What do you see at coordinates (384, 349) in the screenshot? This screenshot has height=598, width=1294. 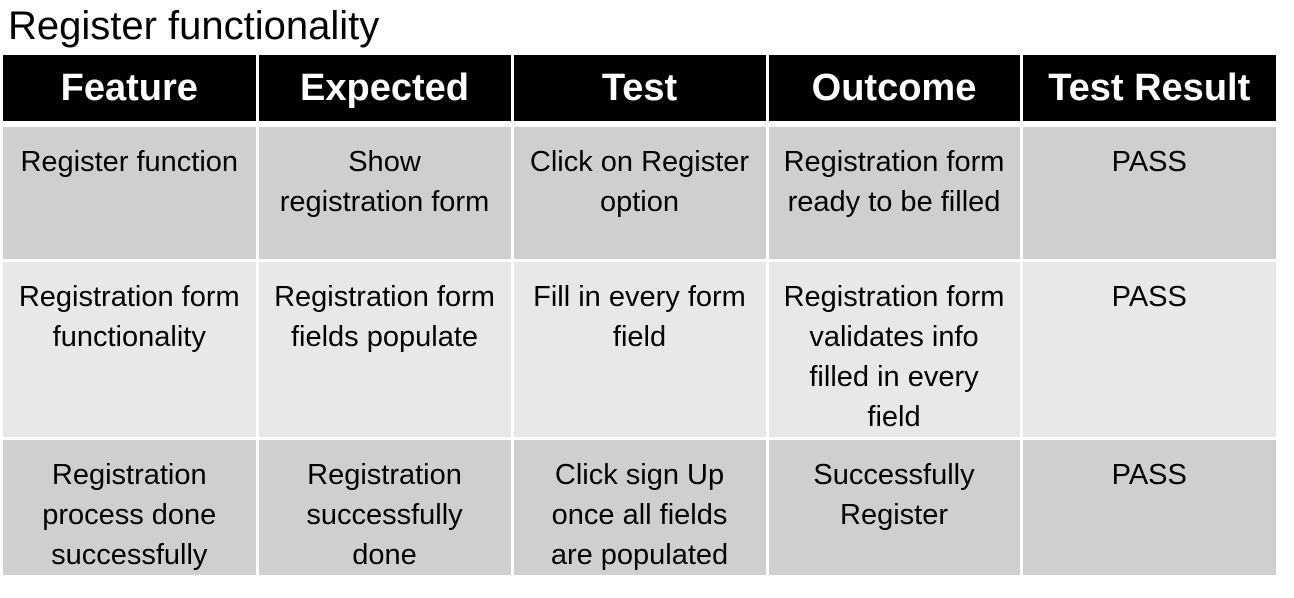 I see `cell-expected: Registration form fields populate` at bounding box center [384, 349].